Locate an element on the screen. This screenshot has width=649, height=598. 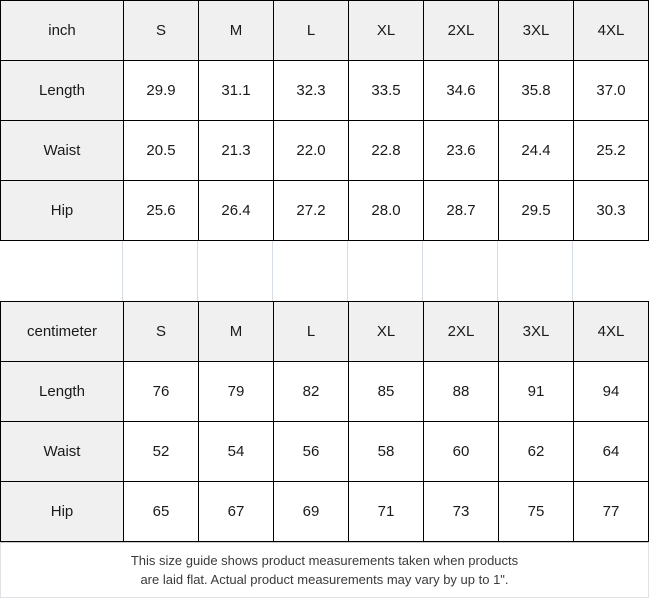
table-header-row: inch S M L XL 2XL 3XL 4XL is located at coordinates (324, 30).